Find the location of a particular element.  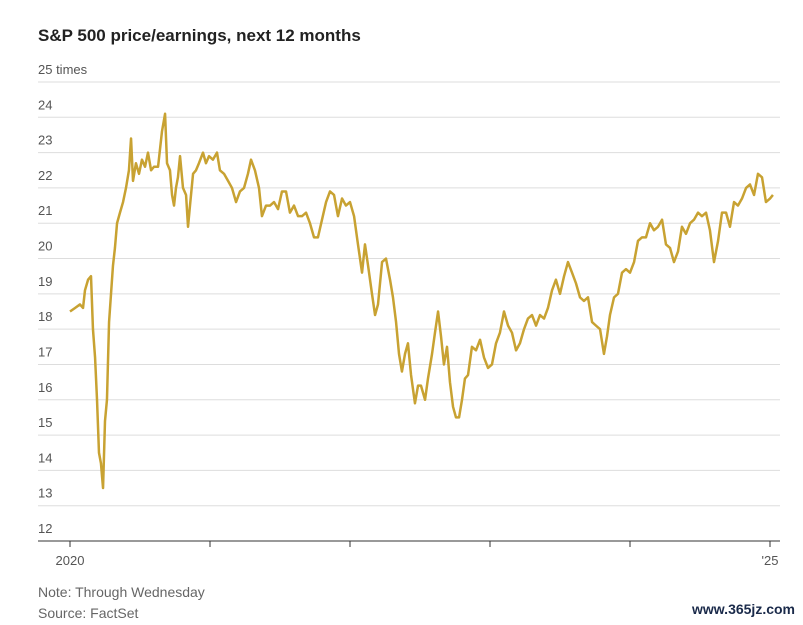

y-tick-label: 13 is located at coordinates (45, 493).